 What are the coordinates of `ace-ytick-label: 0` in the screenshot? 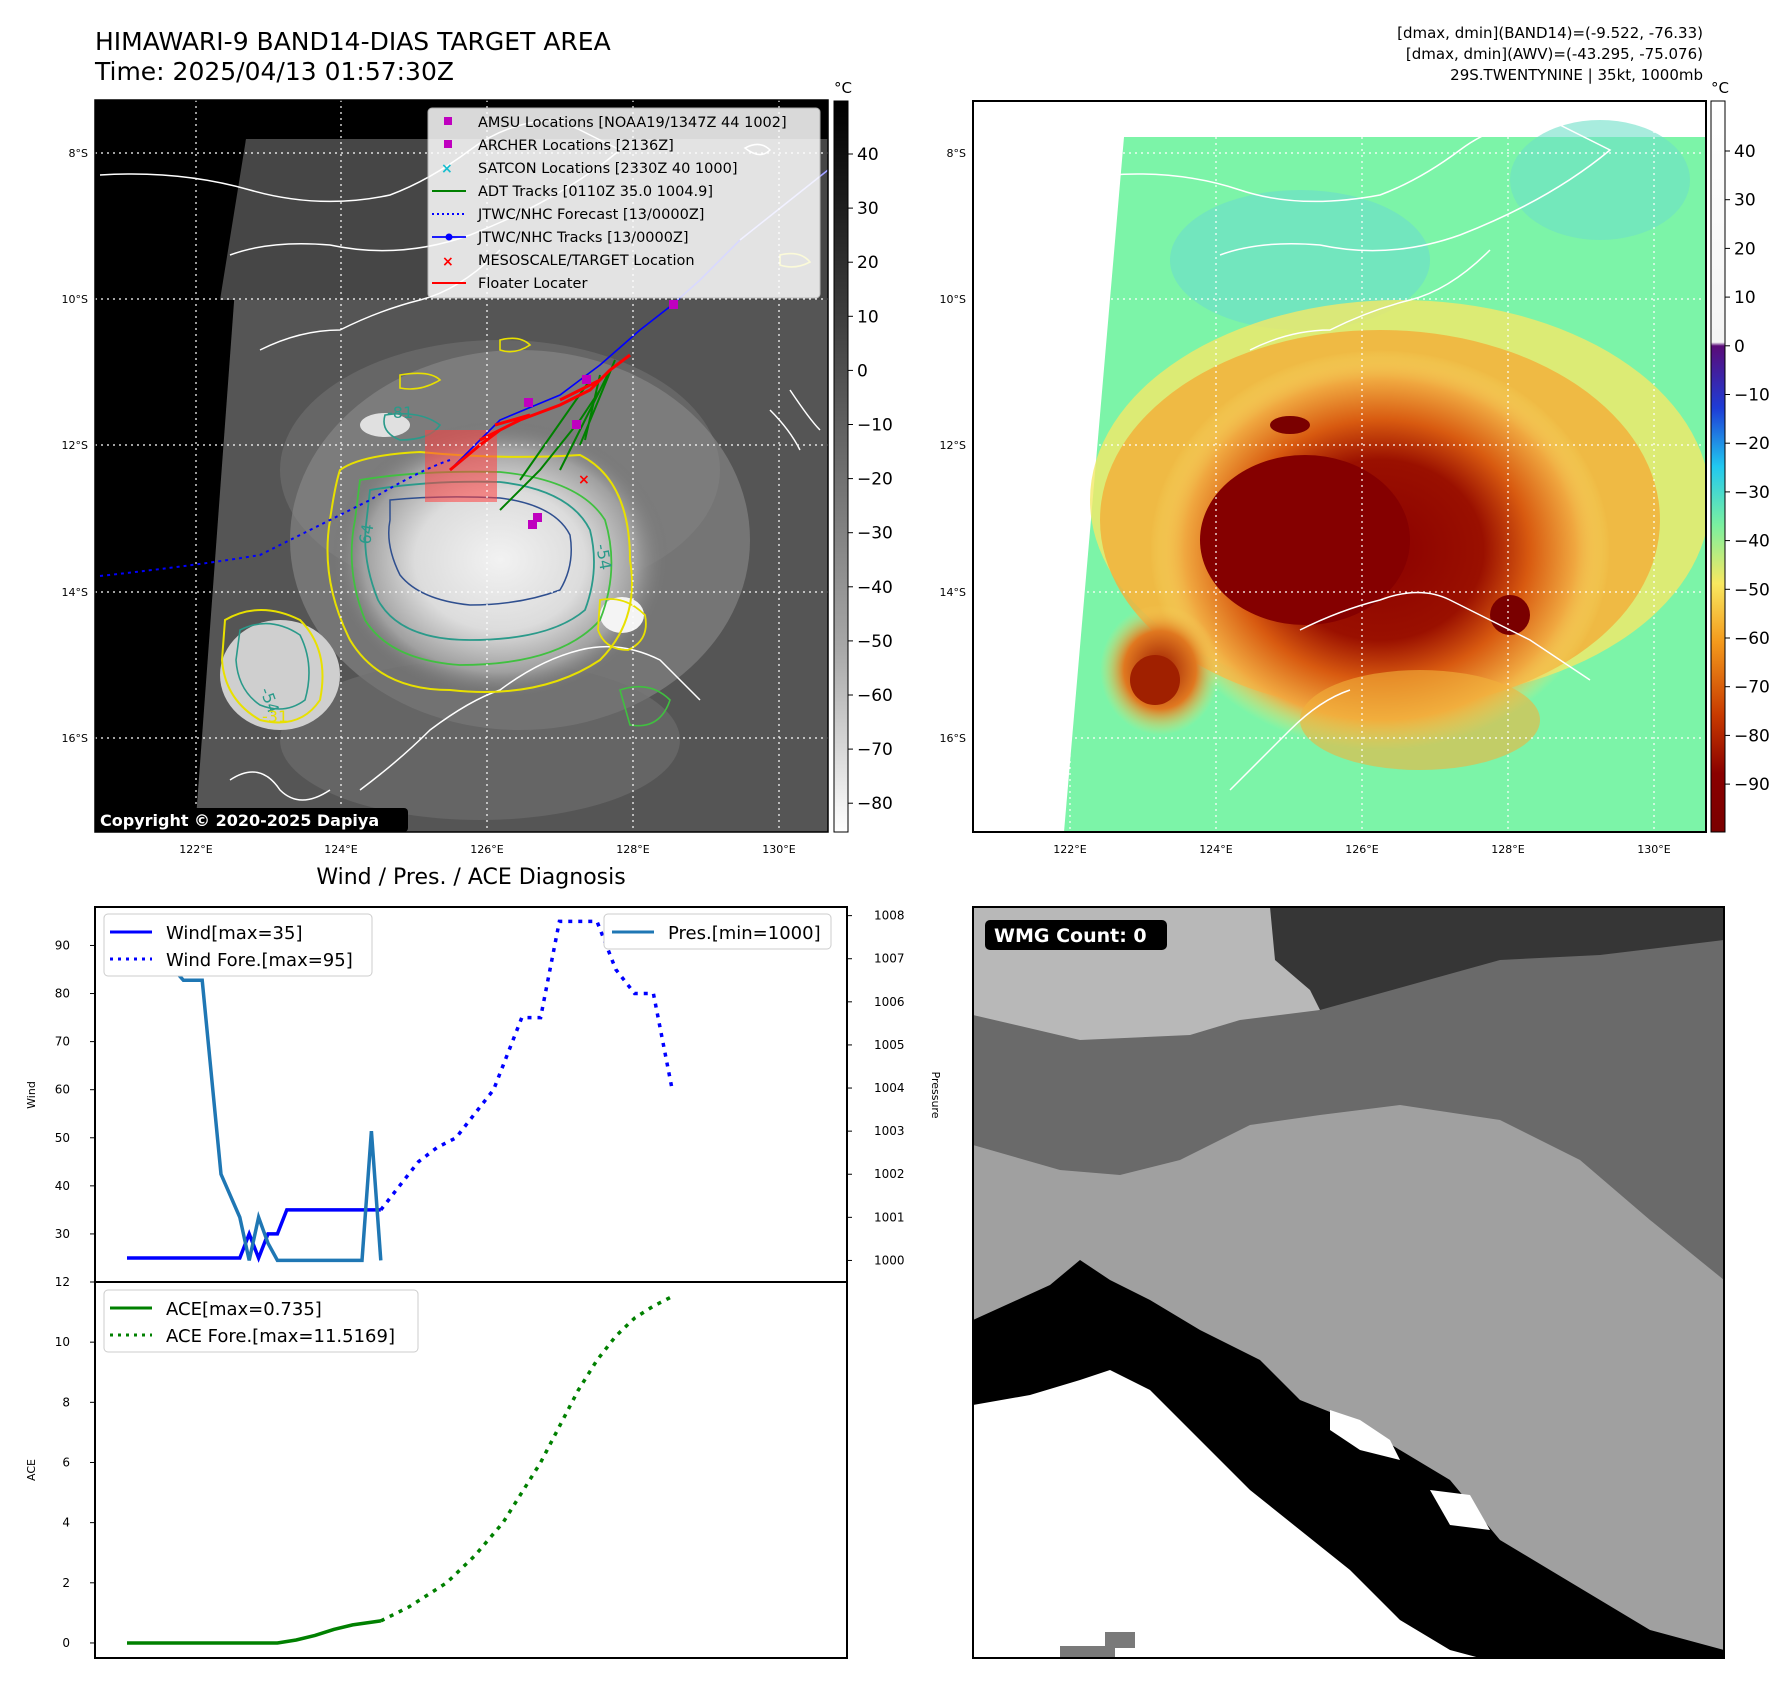 It's located at (66, 1643).